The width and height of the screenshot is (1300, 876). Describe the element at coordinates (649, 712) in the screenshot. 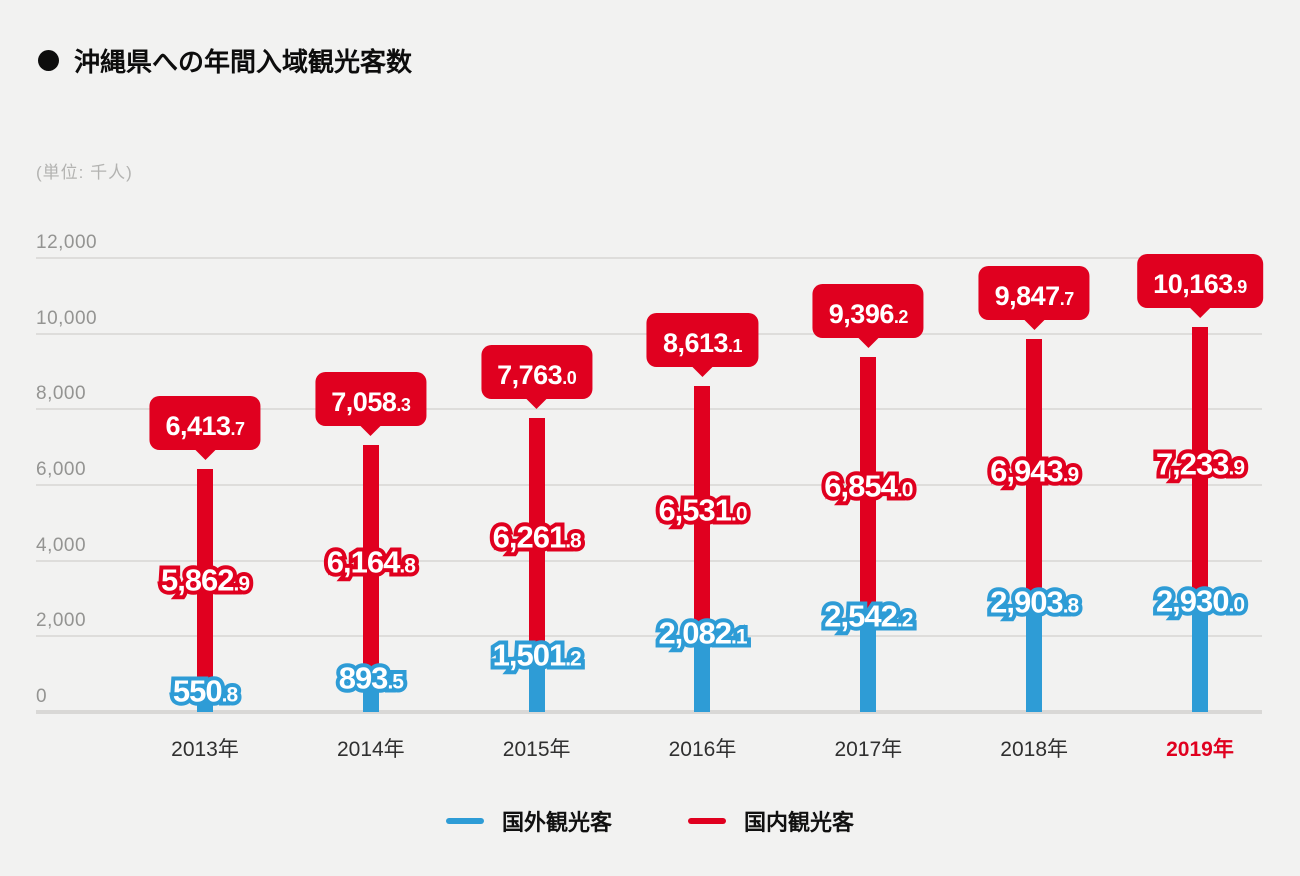

I see `x-axis-baseline` at that location.